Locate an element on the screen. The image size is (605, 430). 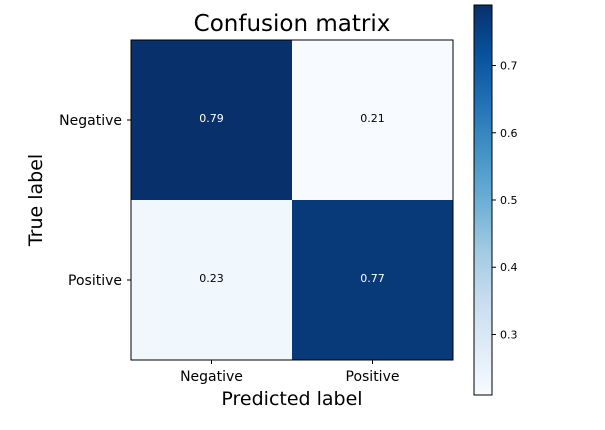
x-tick-label: Positive is located at coordinates (373, 377).